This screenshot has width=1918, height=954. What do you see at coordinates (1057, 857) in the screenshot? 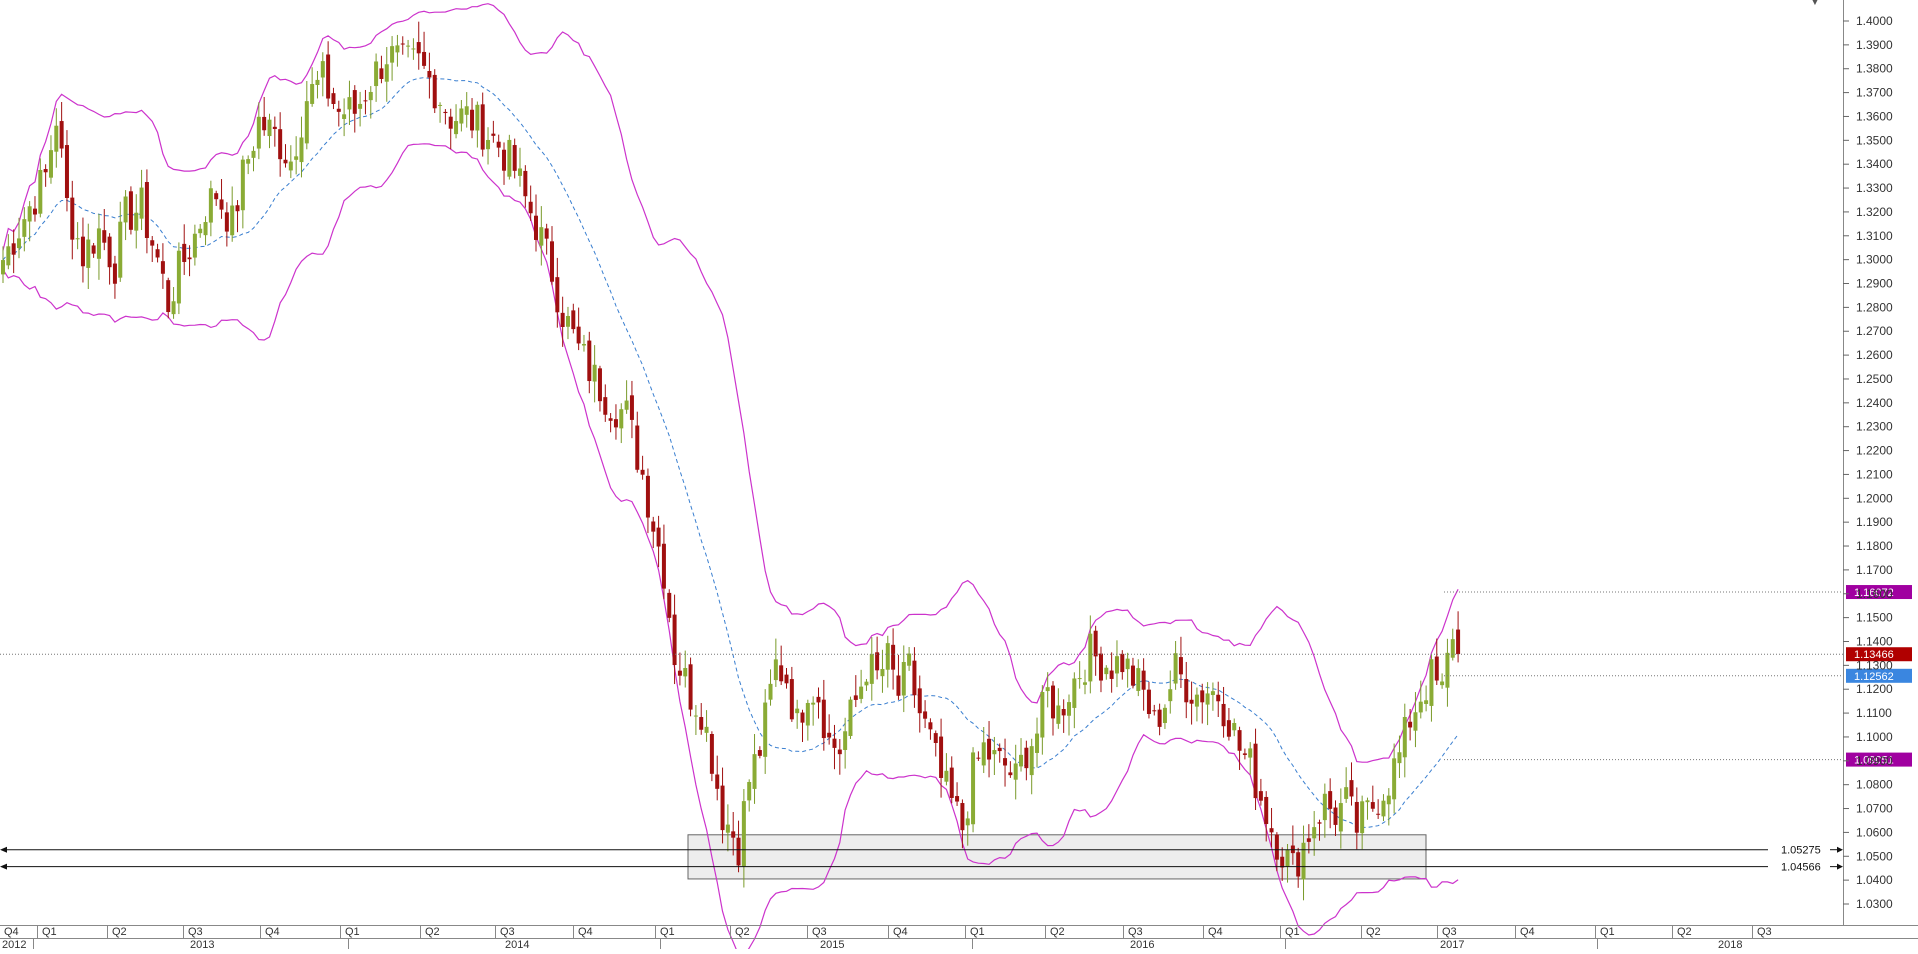
I see `support-zone-layer` at bounding box center [1057, 857].